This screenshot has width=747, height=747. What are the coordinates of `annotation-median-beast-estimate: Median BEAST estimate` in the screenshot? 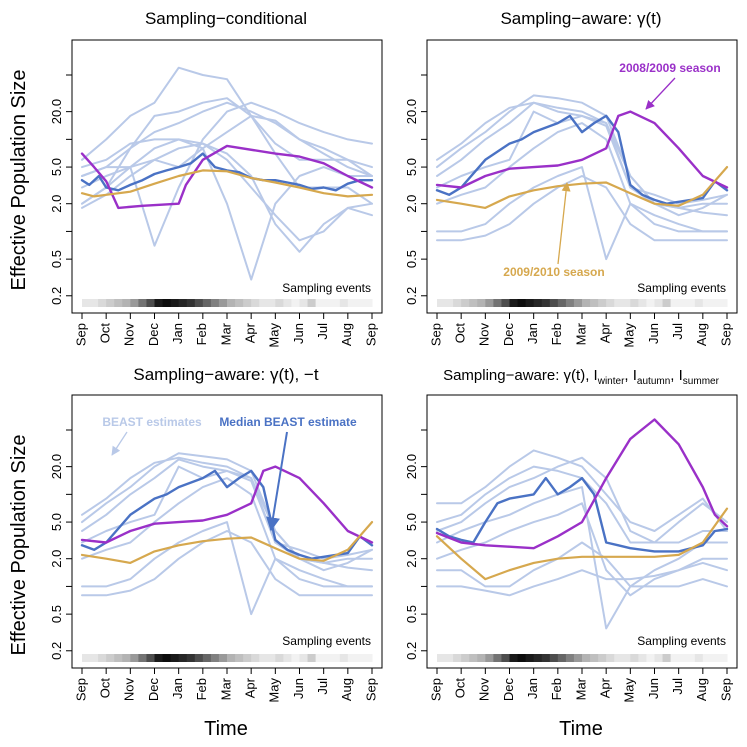 It's located at (288, 422).